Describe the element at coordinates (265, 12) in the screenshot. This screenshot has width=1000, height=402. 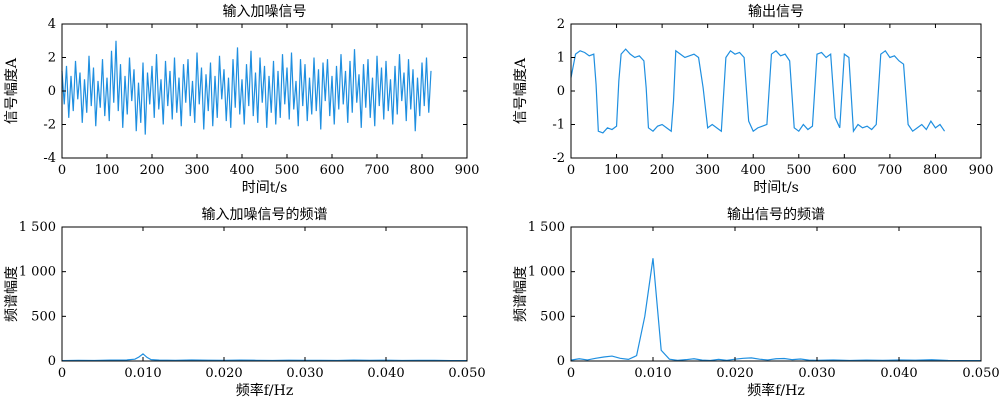
I see `chart-title: 输入加噪信号` at that location.